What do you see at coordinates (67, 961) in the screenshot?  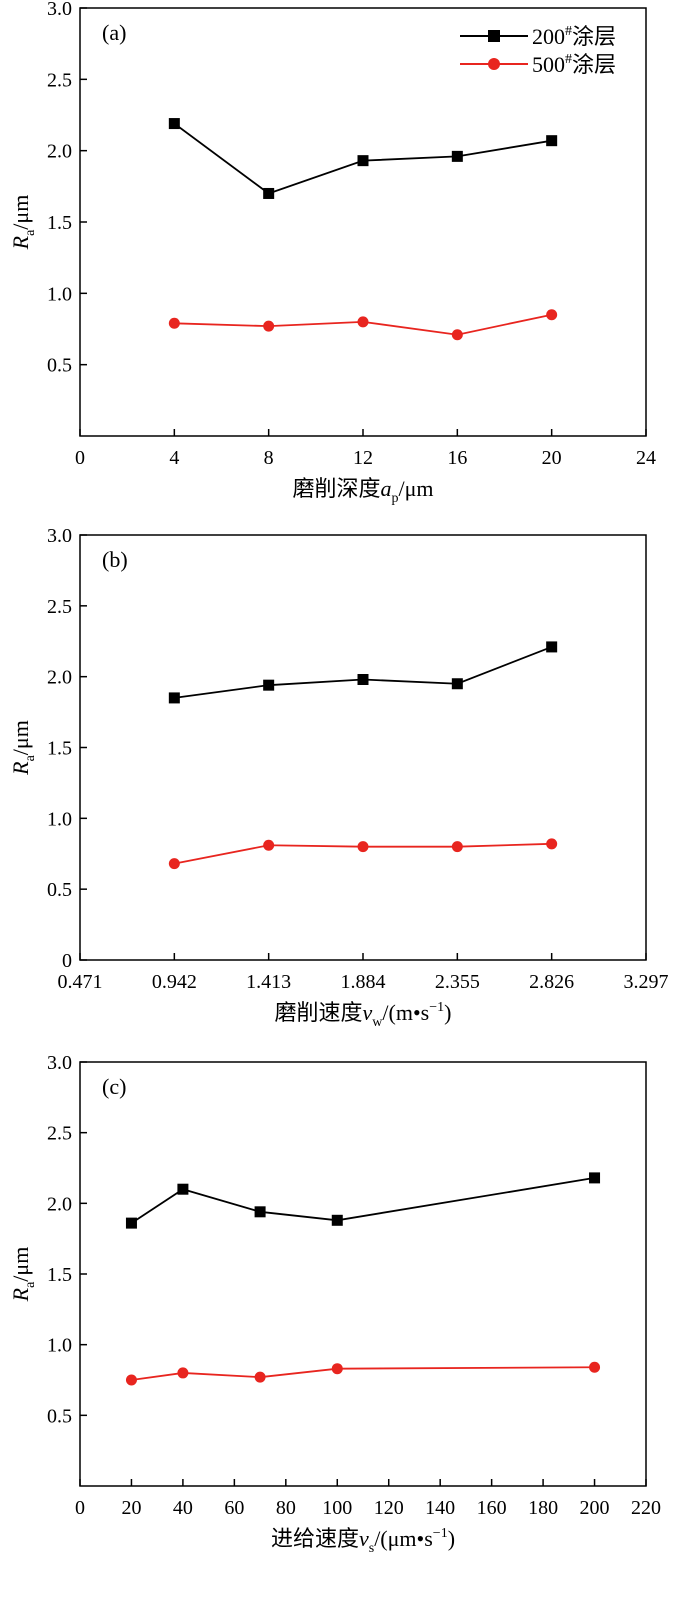 I see `y-tick-label: 0` at bounding box center [67, 961].